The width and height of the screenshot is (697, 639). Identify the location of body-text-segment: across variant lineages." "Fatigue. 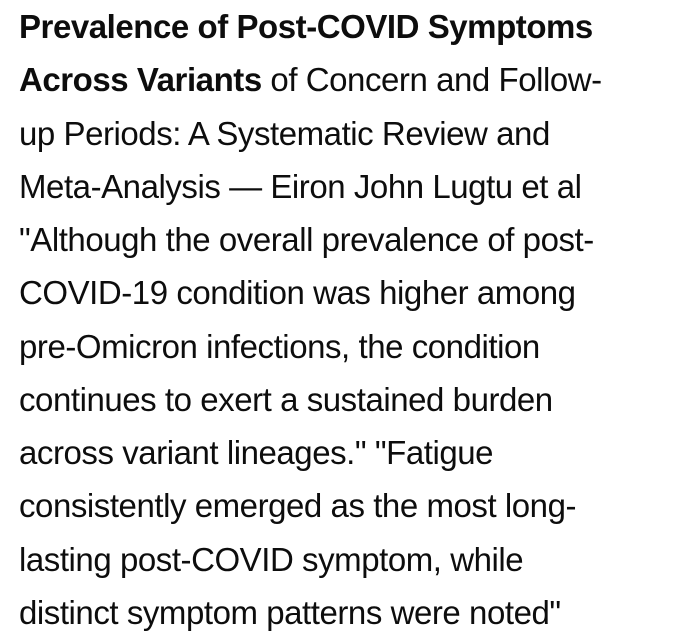
(256, 452).